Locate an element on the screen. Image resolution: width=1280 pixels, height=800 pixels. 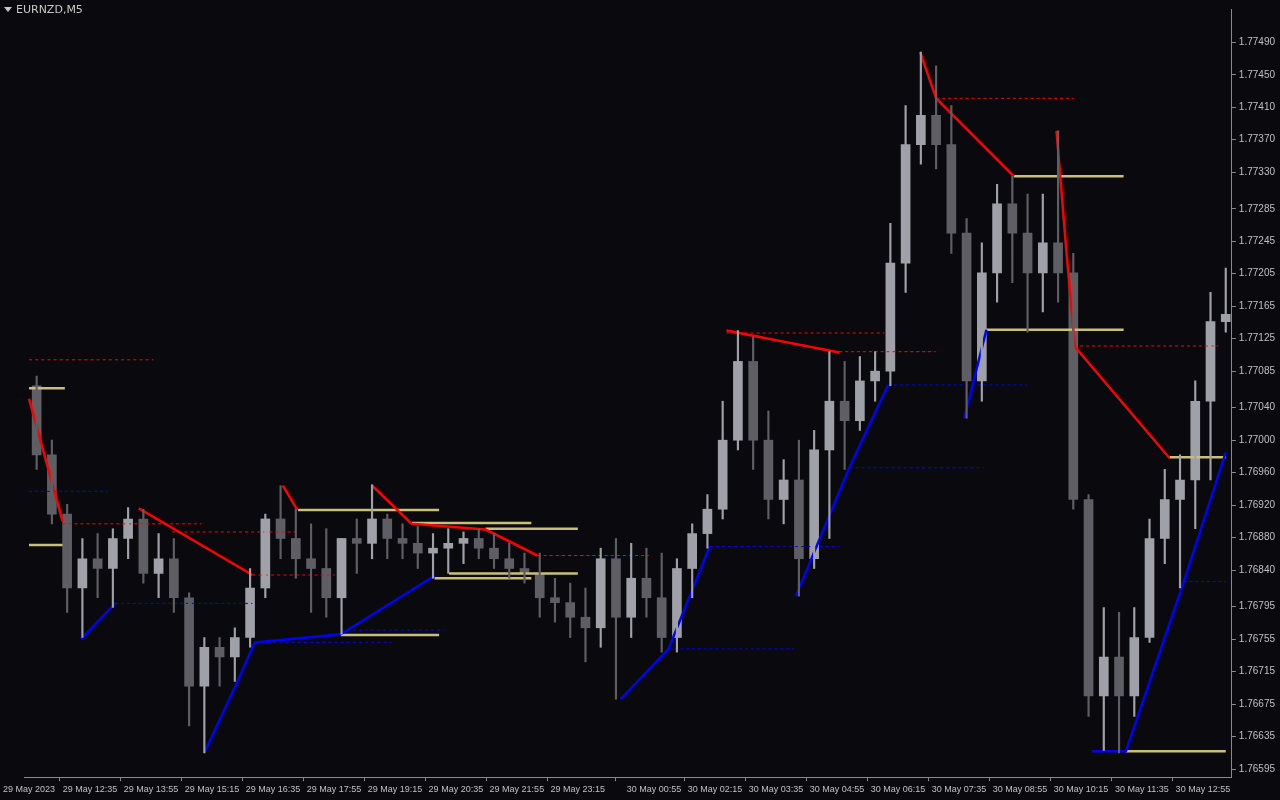
y-tick-label: 1.76675 is located at coordinates (1257, 703).